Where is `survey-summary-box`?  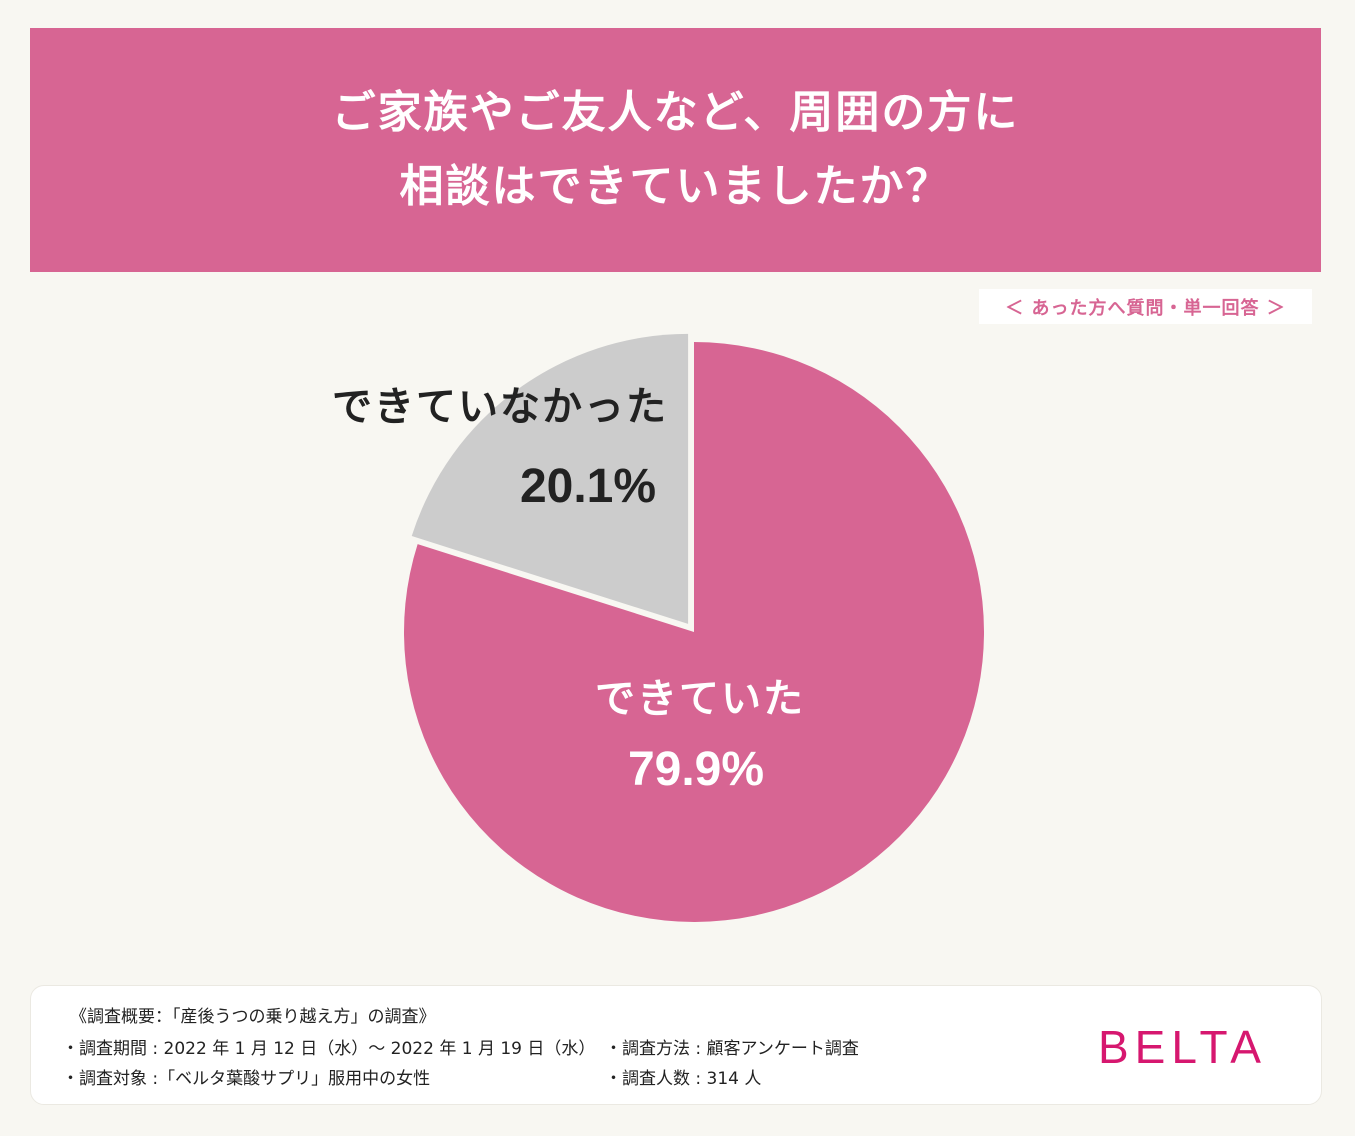
survey-summary-box is located at coordinates (676, 1045).